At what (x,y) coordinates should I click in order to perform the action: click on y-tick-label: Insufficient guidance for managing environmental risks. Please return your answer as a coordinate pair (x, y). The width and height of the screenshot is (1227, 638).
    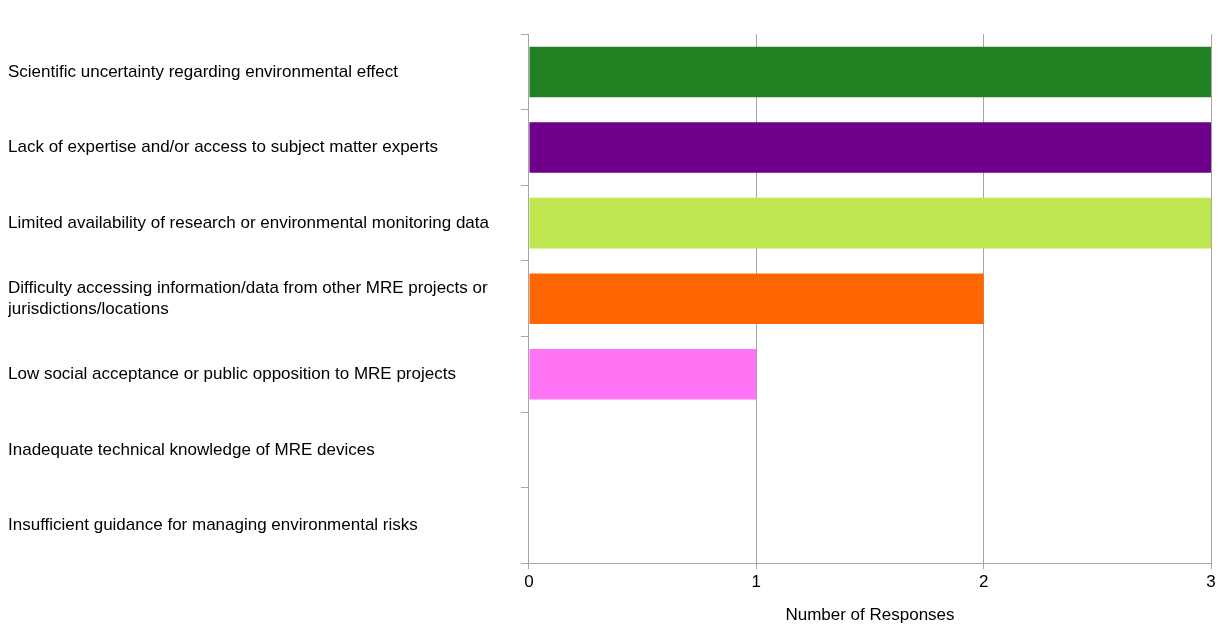
    Looking at the image, I should click on (213, 525).